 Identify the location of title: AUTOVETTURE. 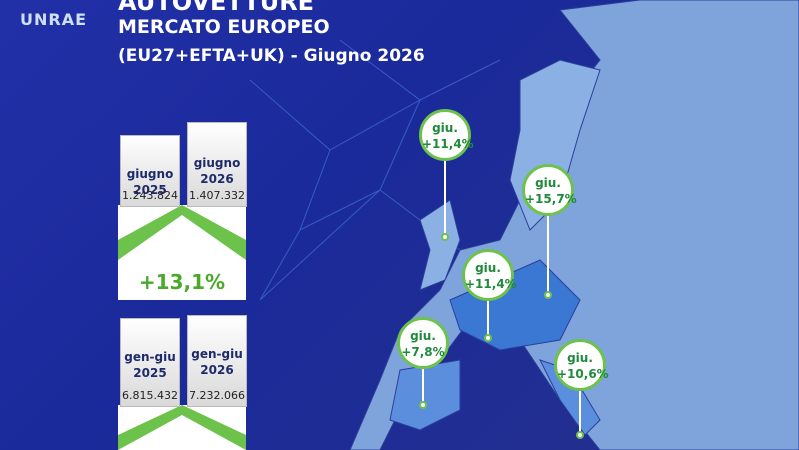
(216, 8).